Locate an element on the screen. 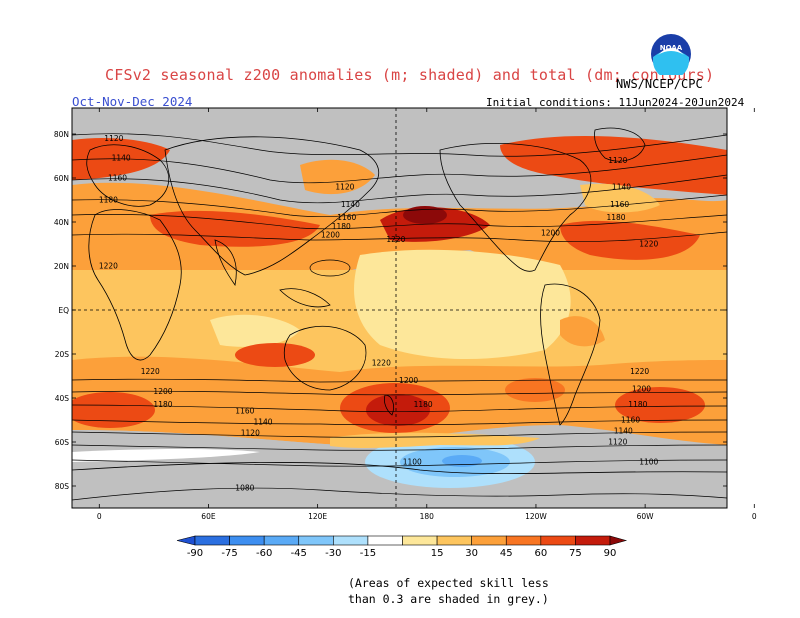 Image resolution: width=800 pixels, height=618 pixels. initial-conditions-label: Initial conditions: 11Jun2024-20Jun2024 is located at coordinates (615, 102).